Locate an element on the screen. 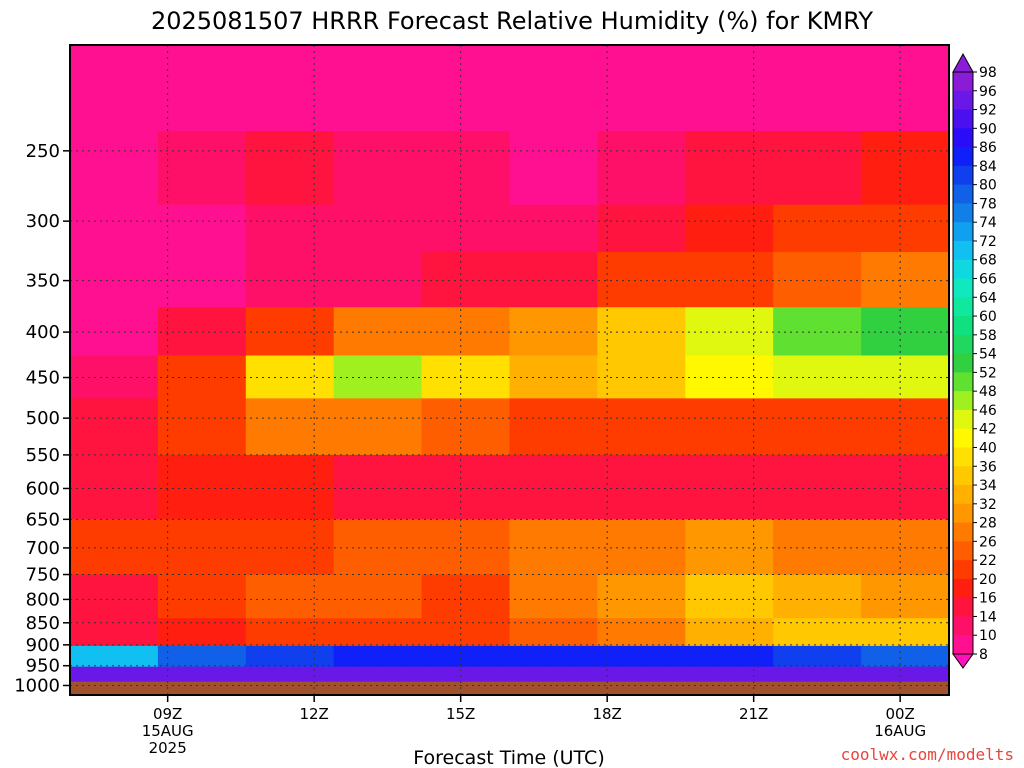 This screenshot has height=768, width=1024. x-tick-label: 21Z is located at coordinates (753, 714).